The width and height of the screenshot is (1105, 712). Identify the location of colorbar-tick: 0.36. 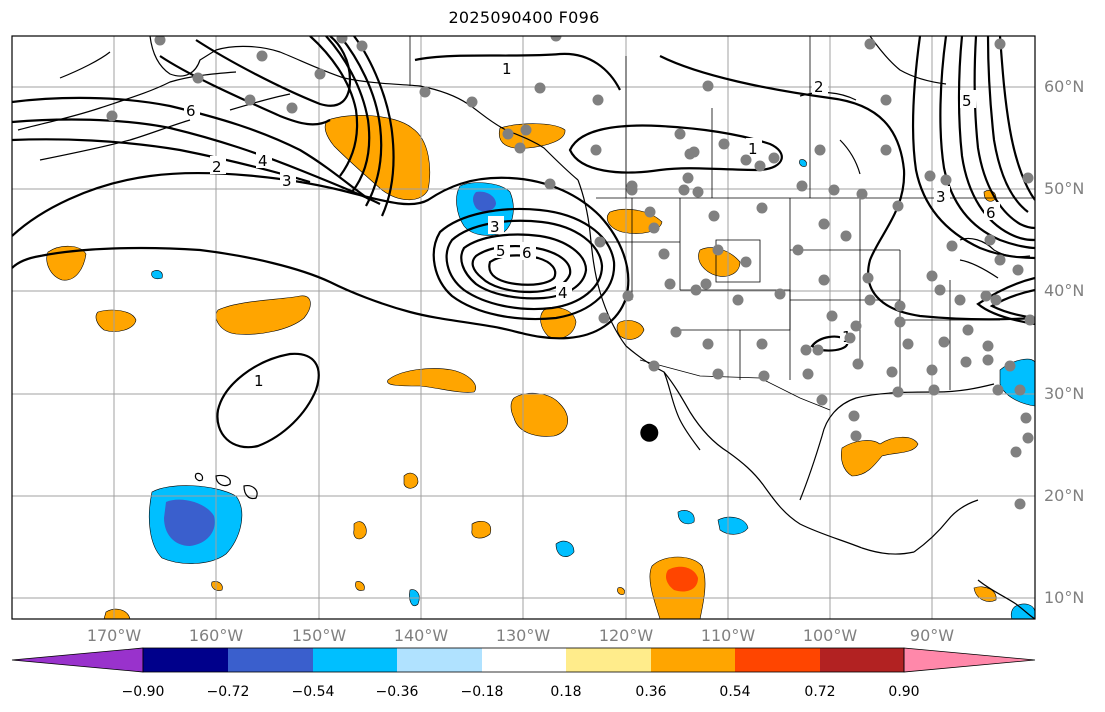
(651, 692).